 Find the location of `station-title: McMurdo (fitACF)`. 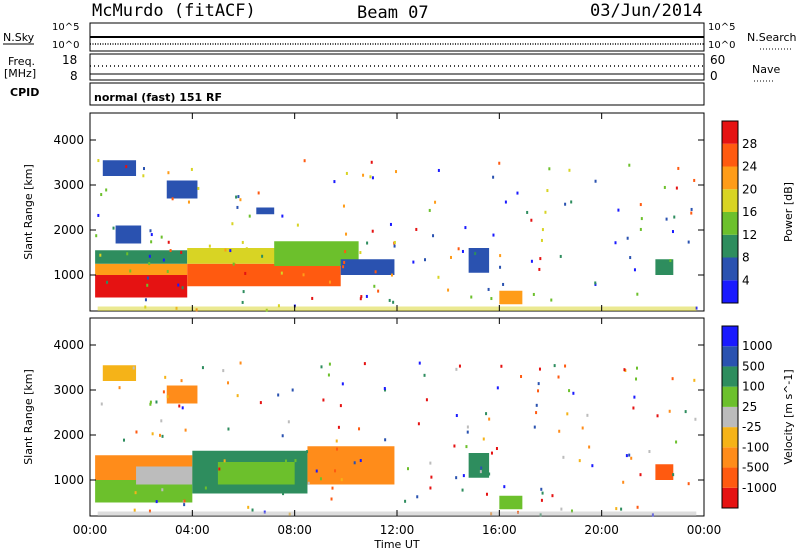

station-title: McMurdo (fitACF) is located at coordinates (174, 11).